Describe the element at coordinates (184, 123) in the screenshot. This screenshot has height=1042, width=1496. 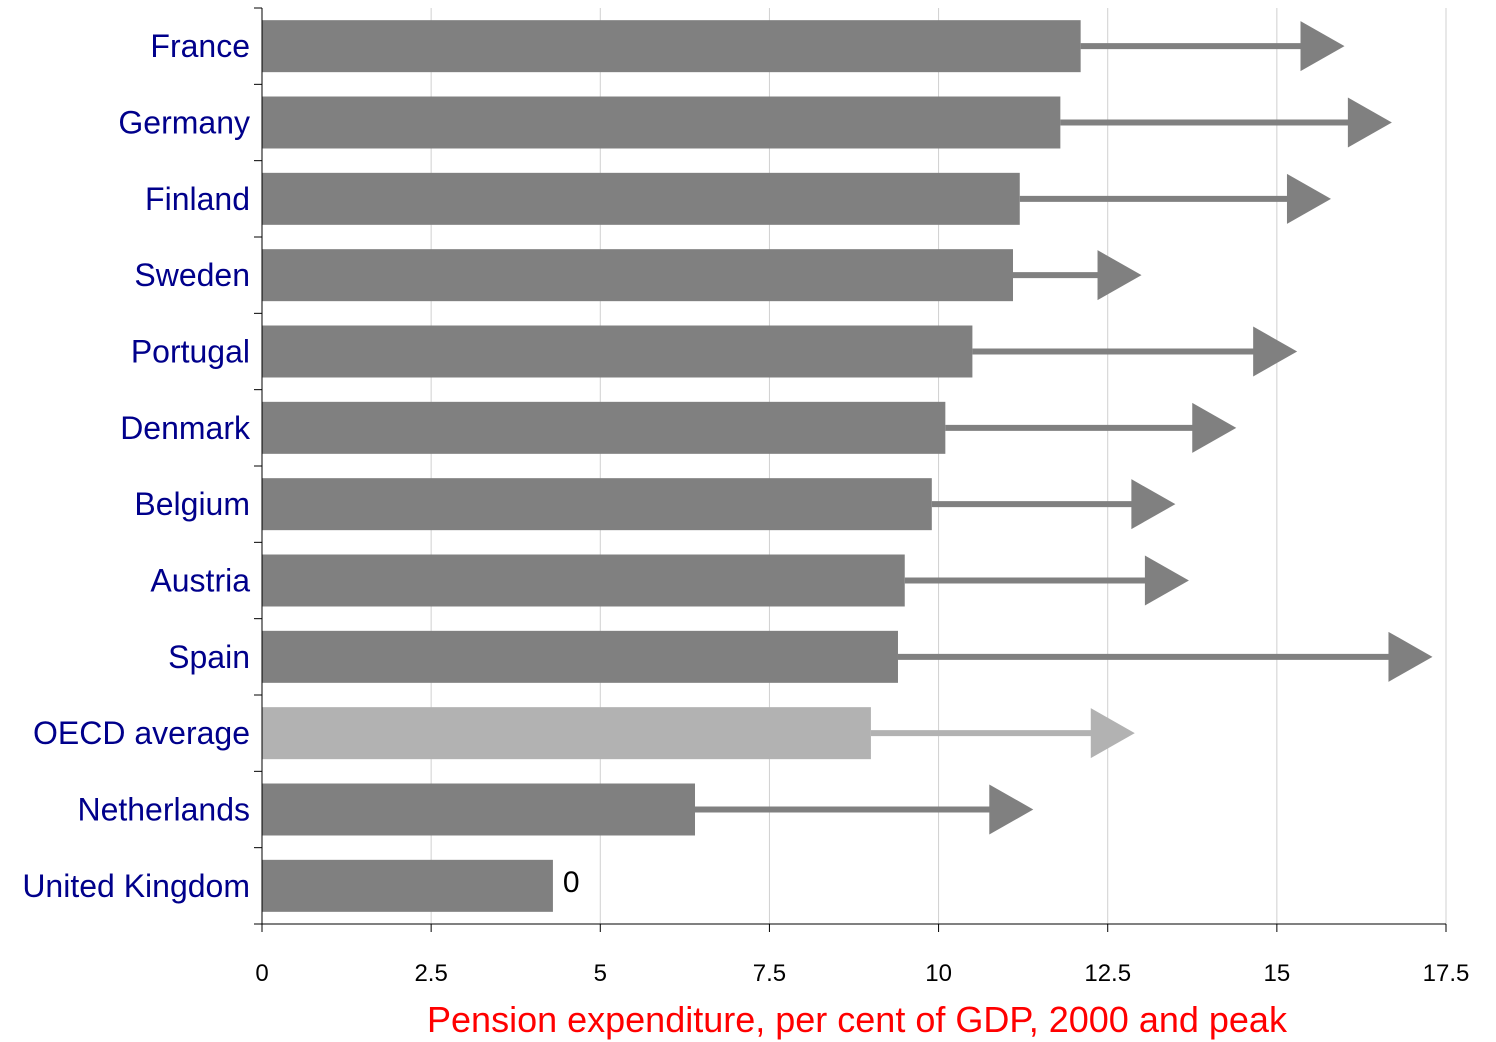
I see `category-label: Germany` at that location.